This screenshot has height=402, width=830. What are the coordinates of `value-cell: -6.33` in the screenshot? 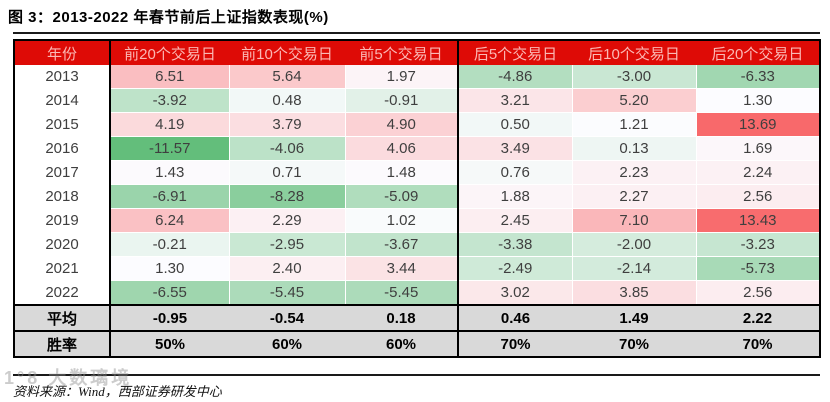 It's located at (758, 77).